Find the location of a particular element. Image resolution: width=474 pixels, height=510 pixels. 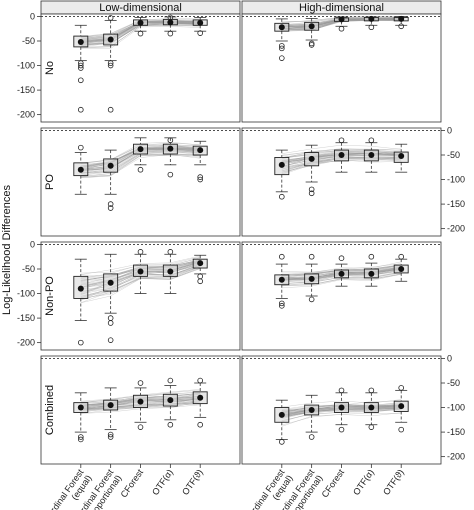

column-strip-label: Low-dimensional is located at coordinates (140, 8).